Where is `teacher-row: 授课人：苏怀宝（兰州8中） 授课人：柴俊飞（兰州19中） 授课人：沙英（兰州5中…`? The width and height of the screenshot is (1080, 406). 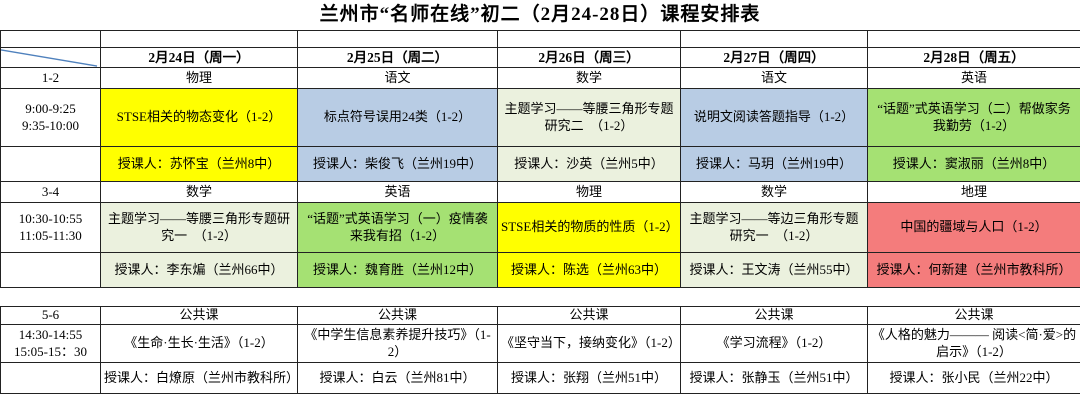 teacher-row: 授课人：苏怀宝（兰州8中） 授课人：柴俊飞（兰州19中） 授课人：沙英（兰州5中… is located at coordinates (540, 164).